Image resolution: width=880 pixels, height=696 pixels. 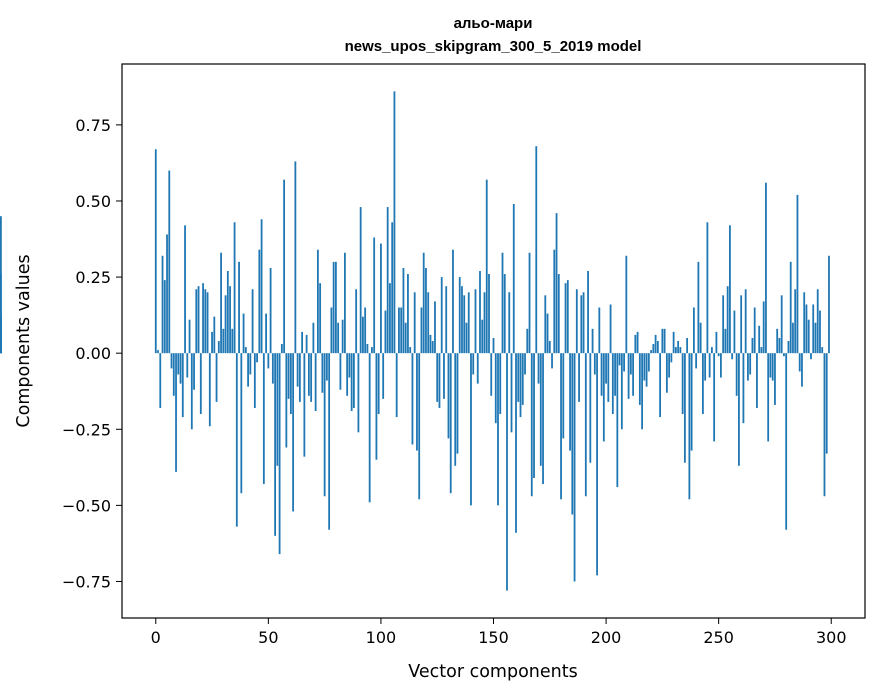 I want to click on y-tick-label: −0.25, so click(x=86, y=429).